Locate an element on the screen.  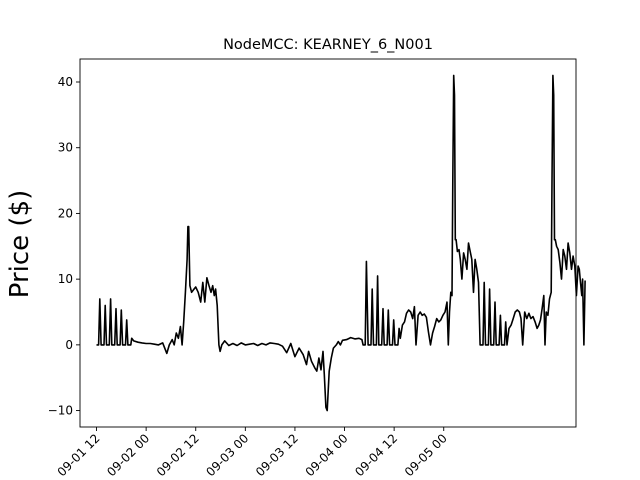
y-tick-label: 0 is located at coordinates (69, 345).